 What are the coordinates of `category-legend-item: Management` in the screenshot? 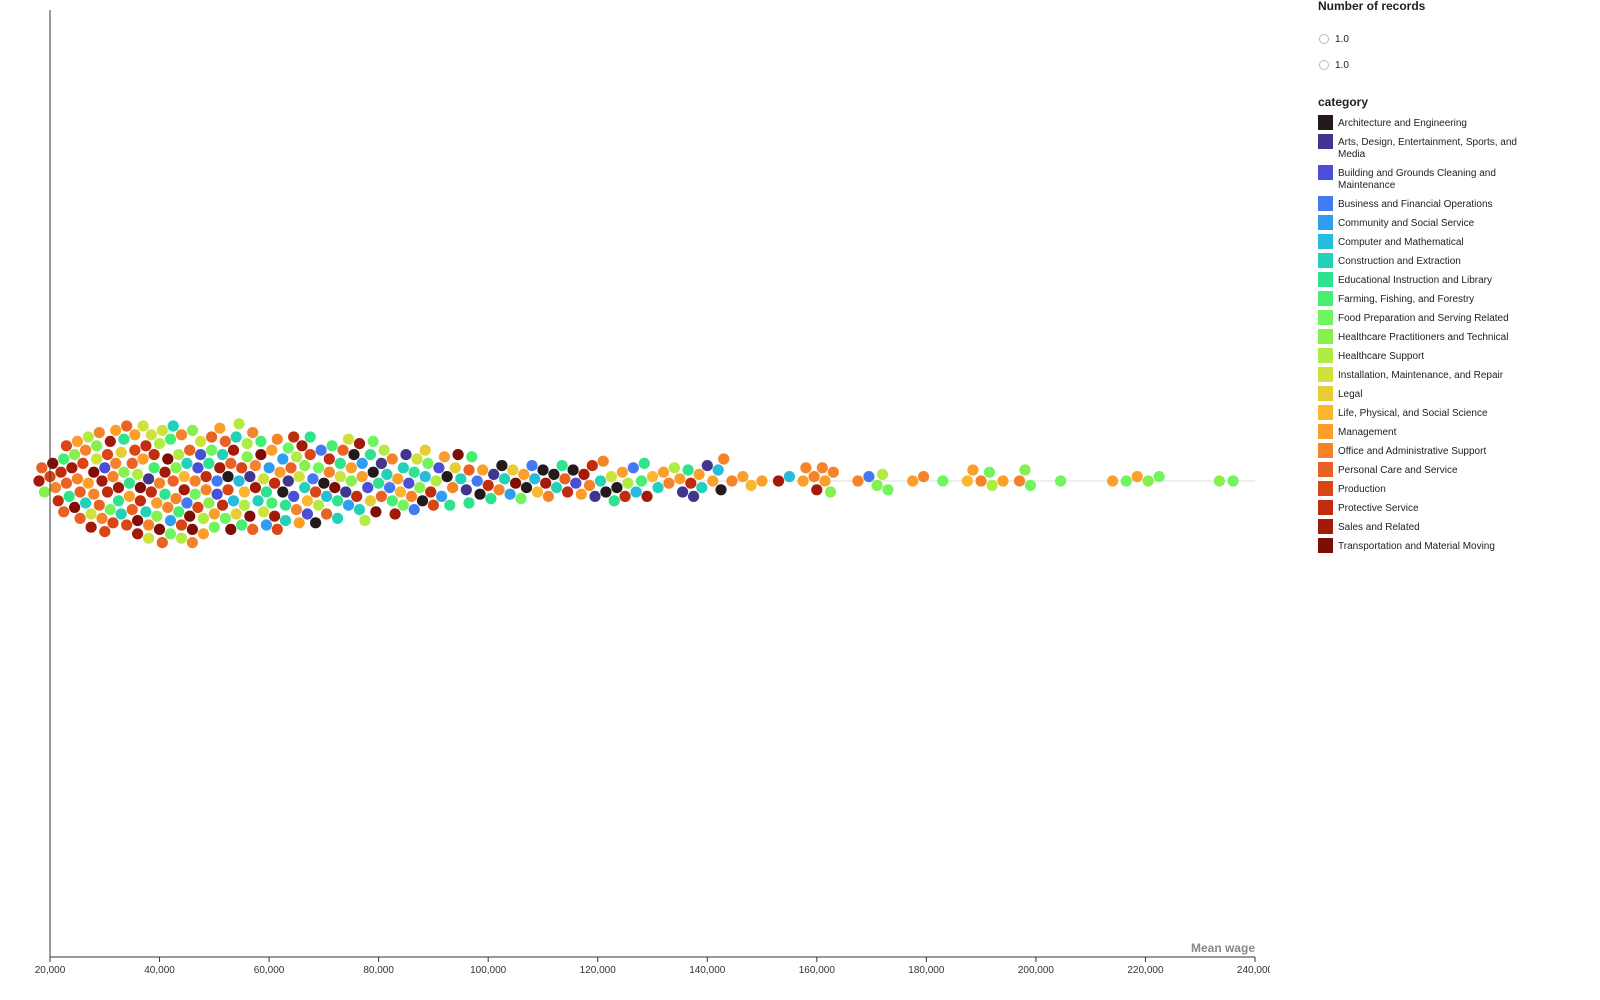 It's located at (1433, 431).